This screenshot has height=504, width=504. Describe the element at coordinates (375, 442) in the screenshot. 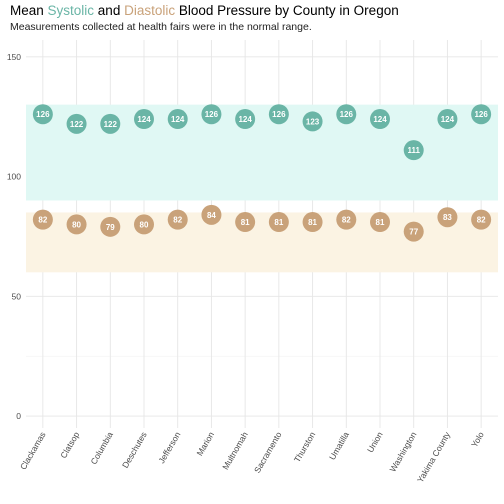

I see `x-tick-label: Union` at that location.